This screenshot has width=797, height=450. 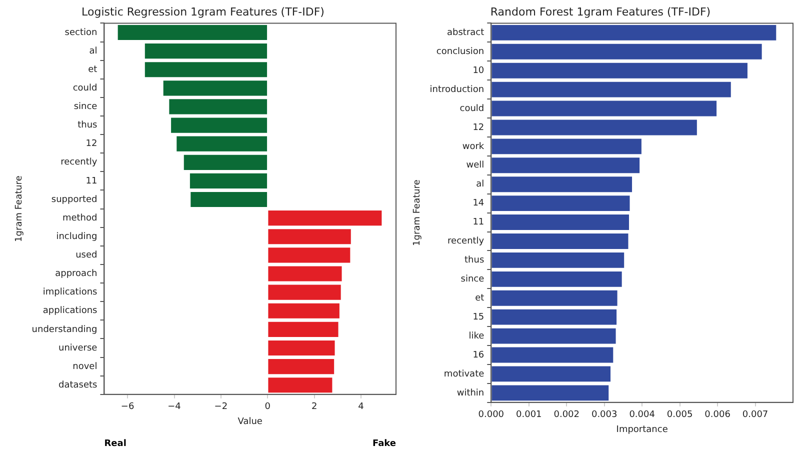 What do you see at coordinates (604, 415) in the screenshot?
I see `x-tick-label: 0.003` at bounding box center [604, 415].